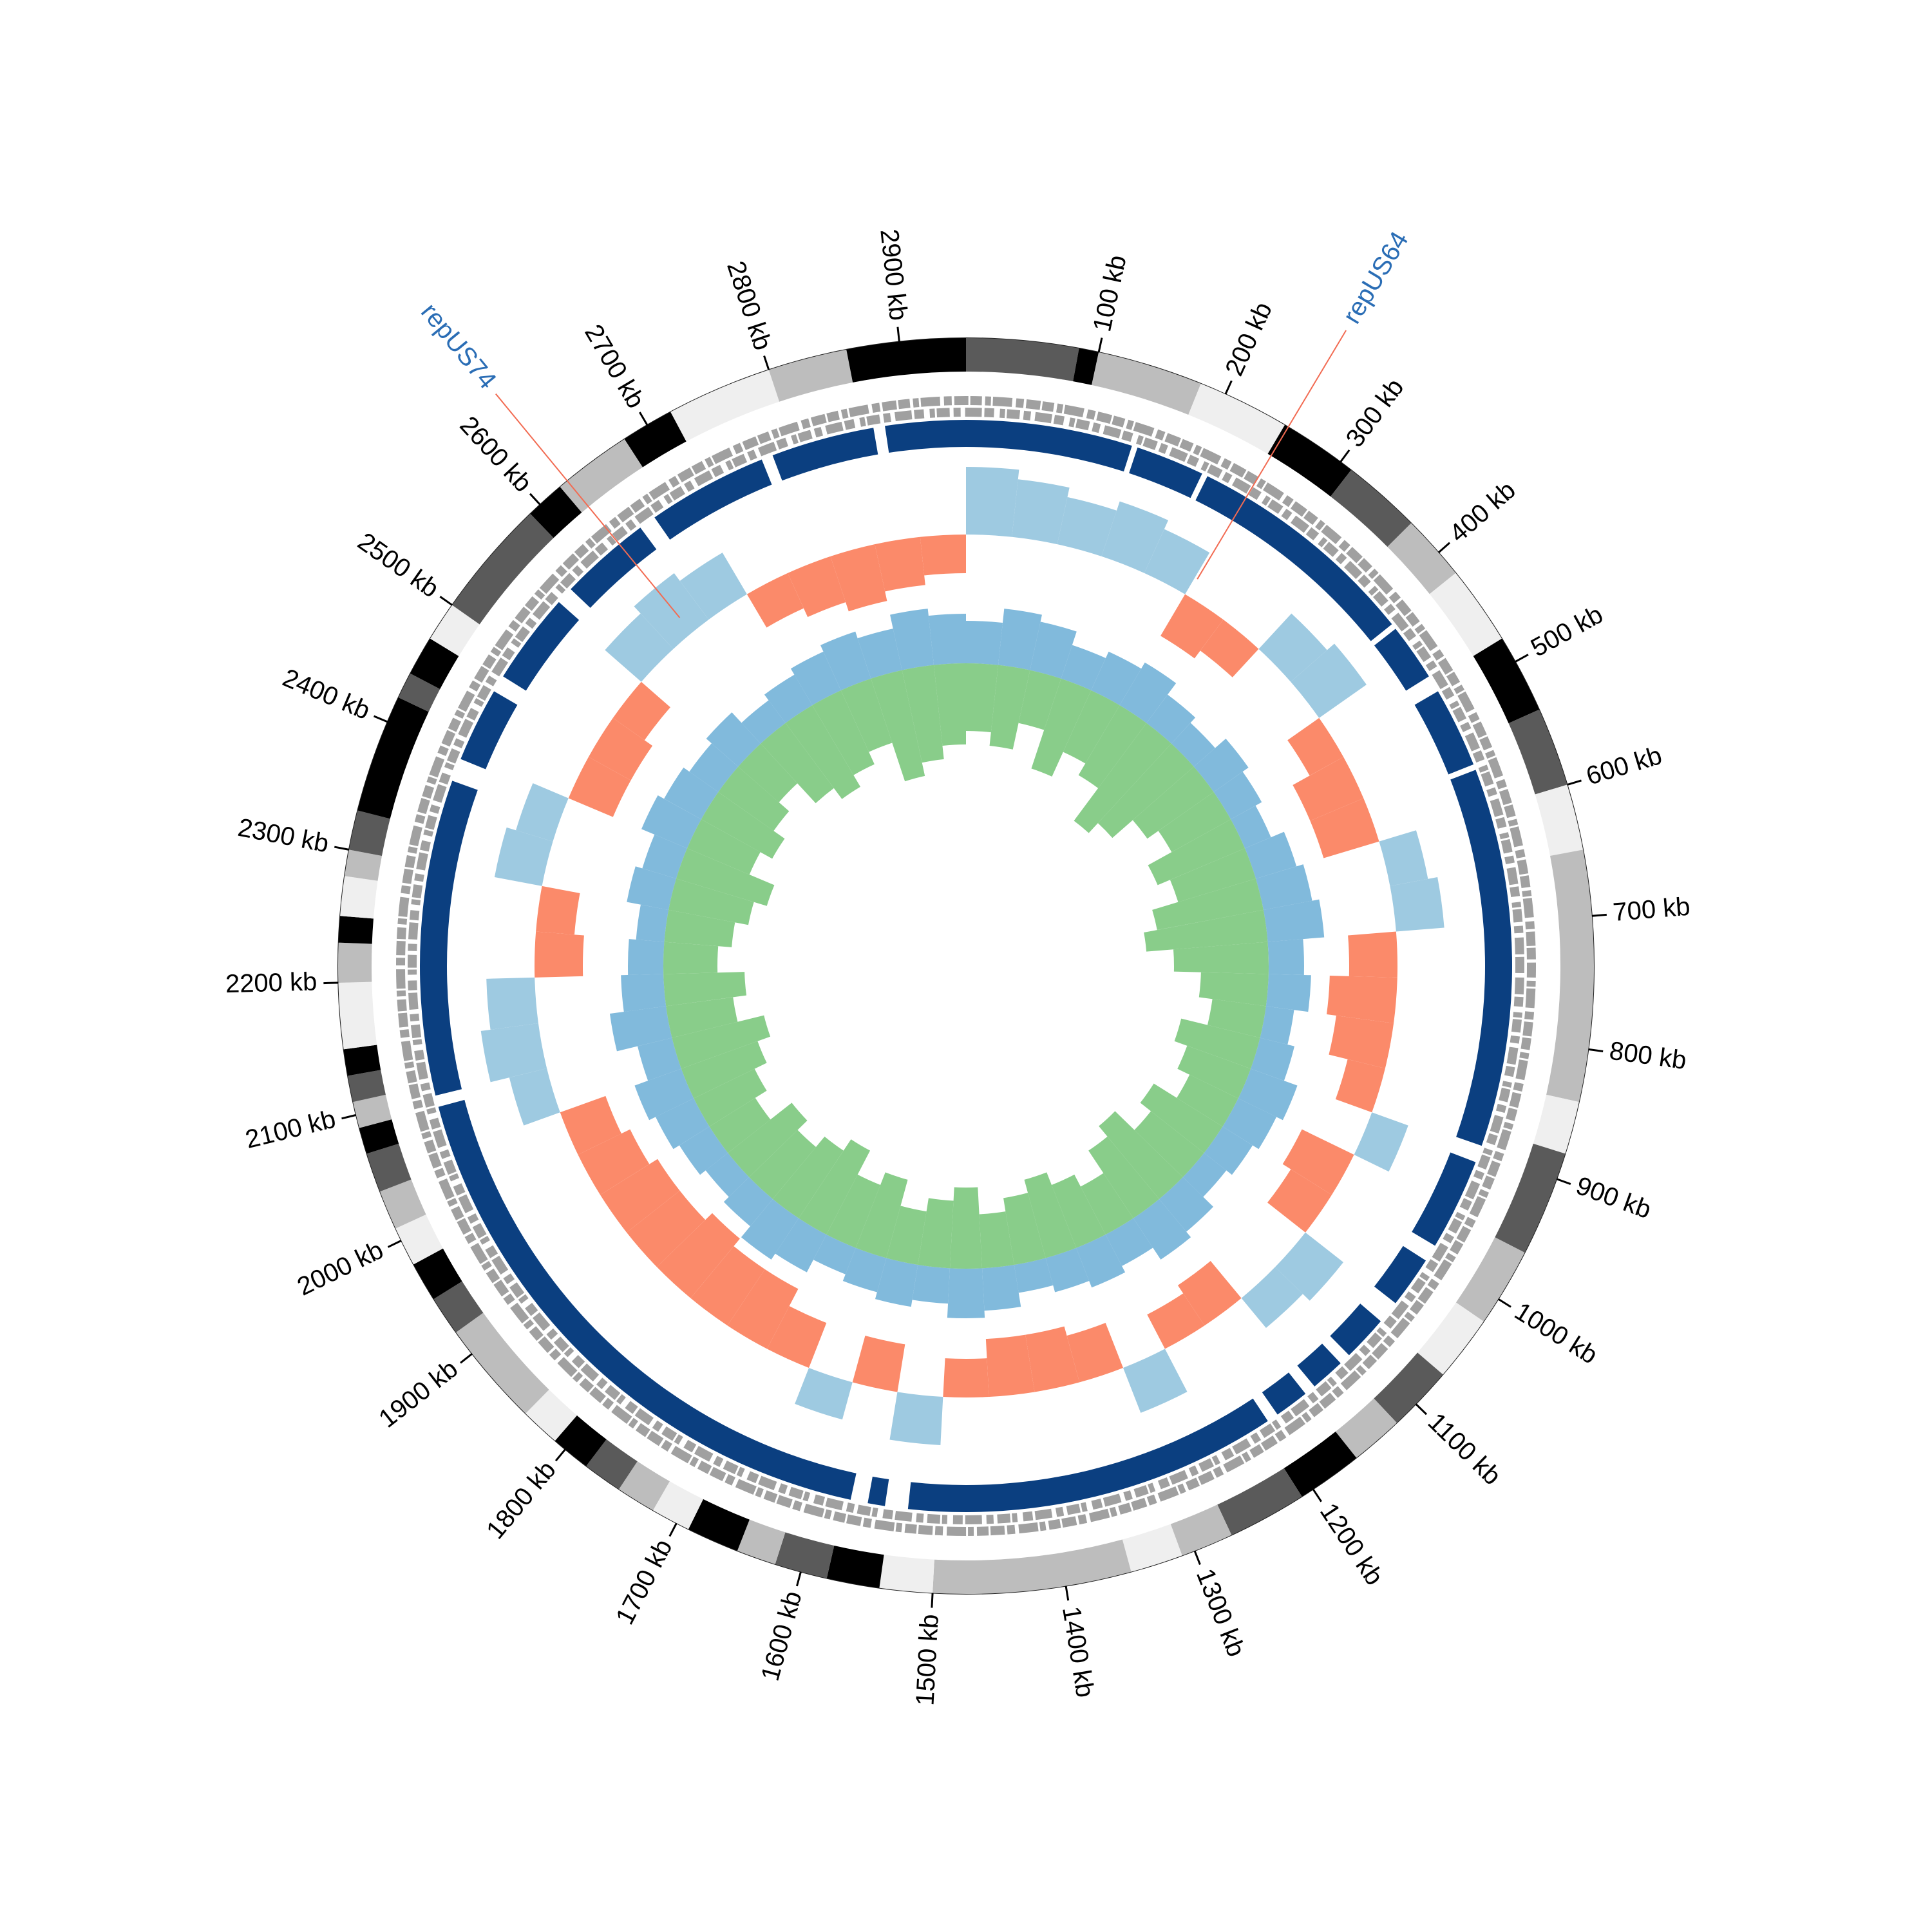 The height and width of the screenshot is (1932, 1932). What do you see at coordinates (588, 506) in the screenshot?
I see `annotation-line` at bounding box center [588, 506].